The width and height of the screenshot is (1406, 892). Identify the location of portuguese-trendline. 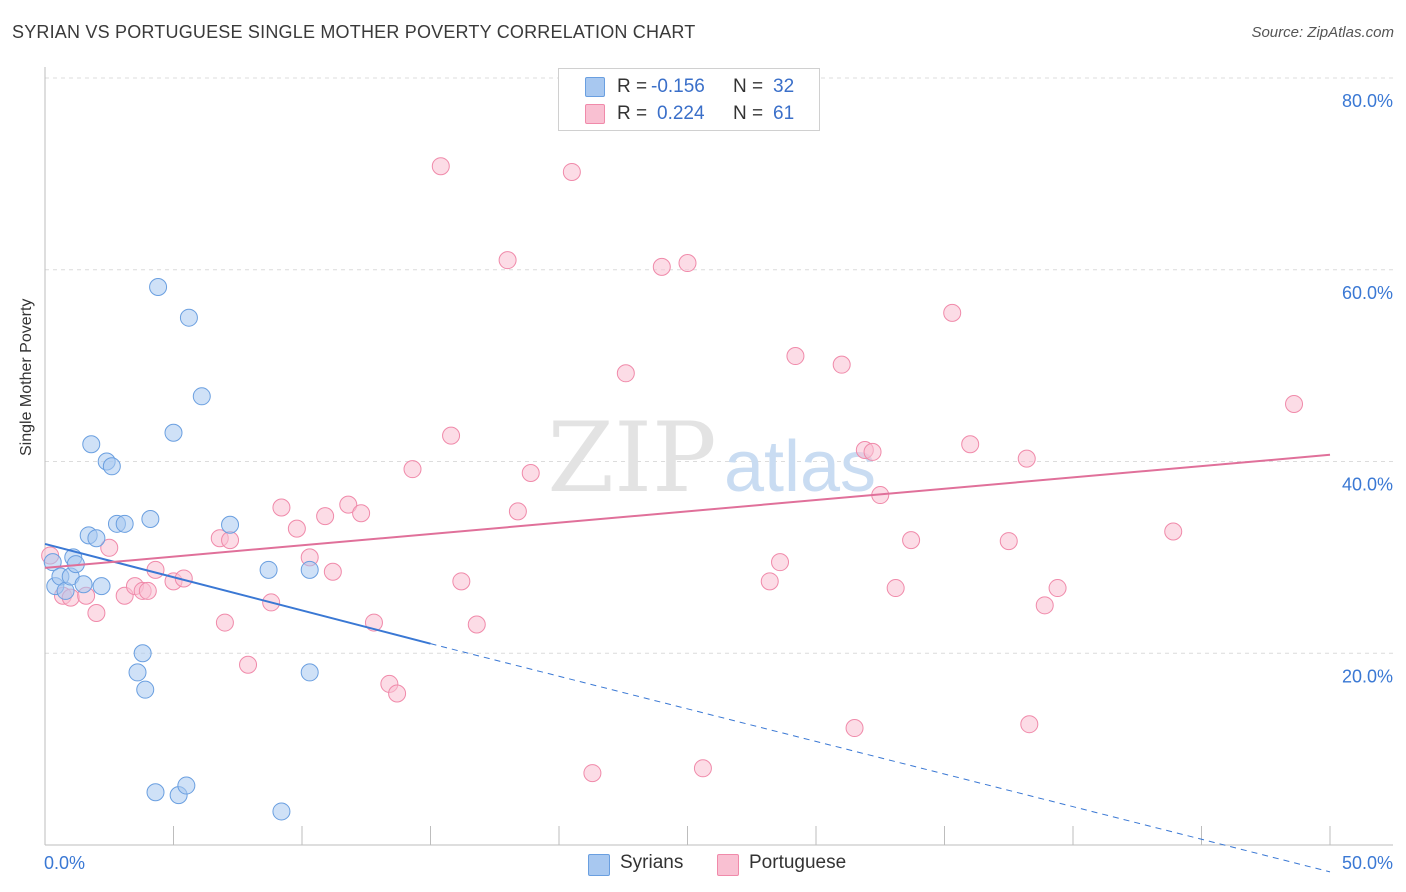
(687, 511).